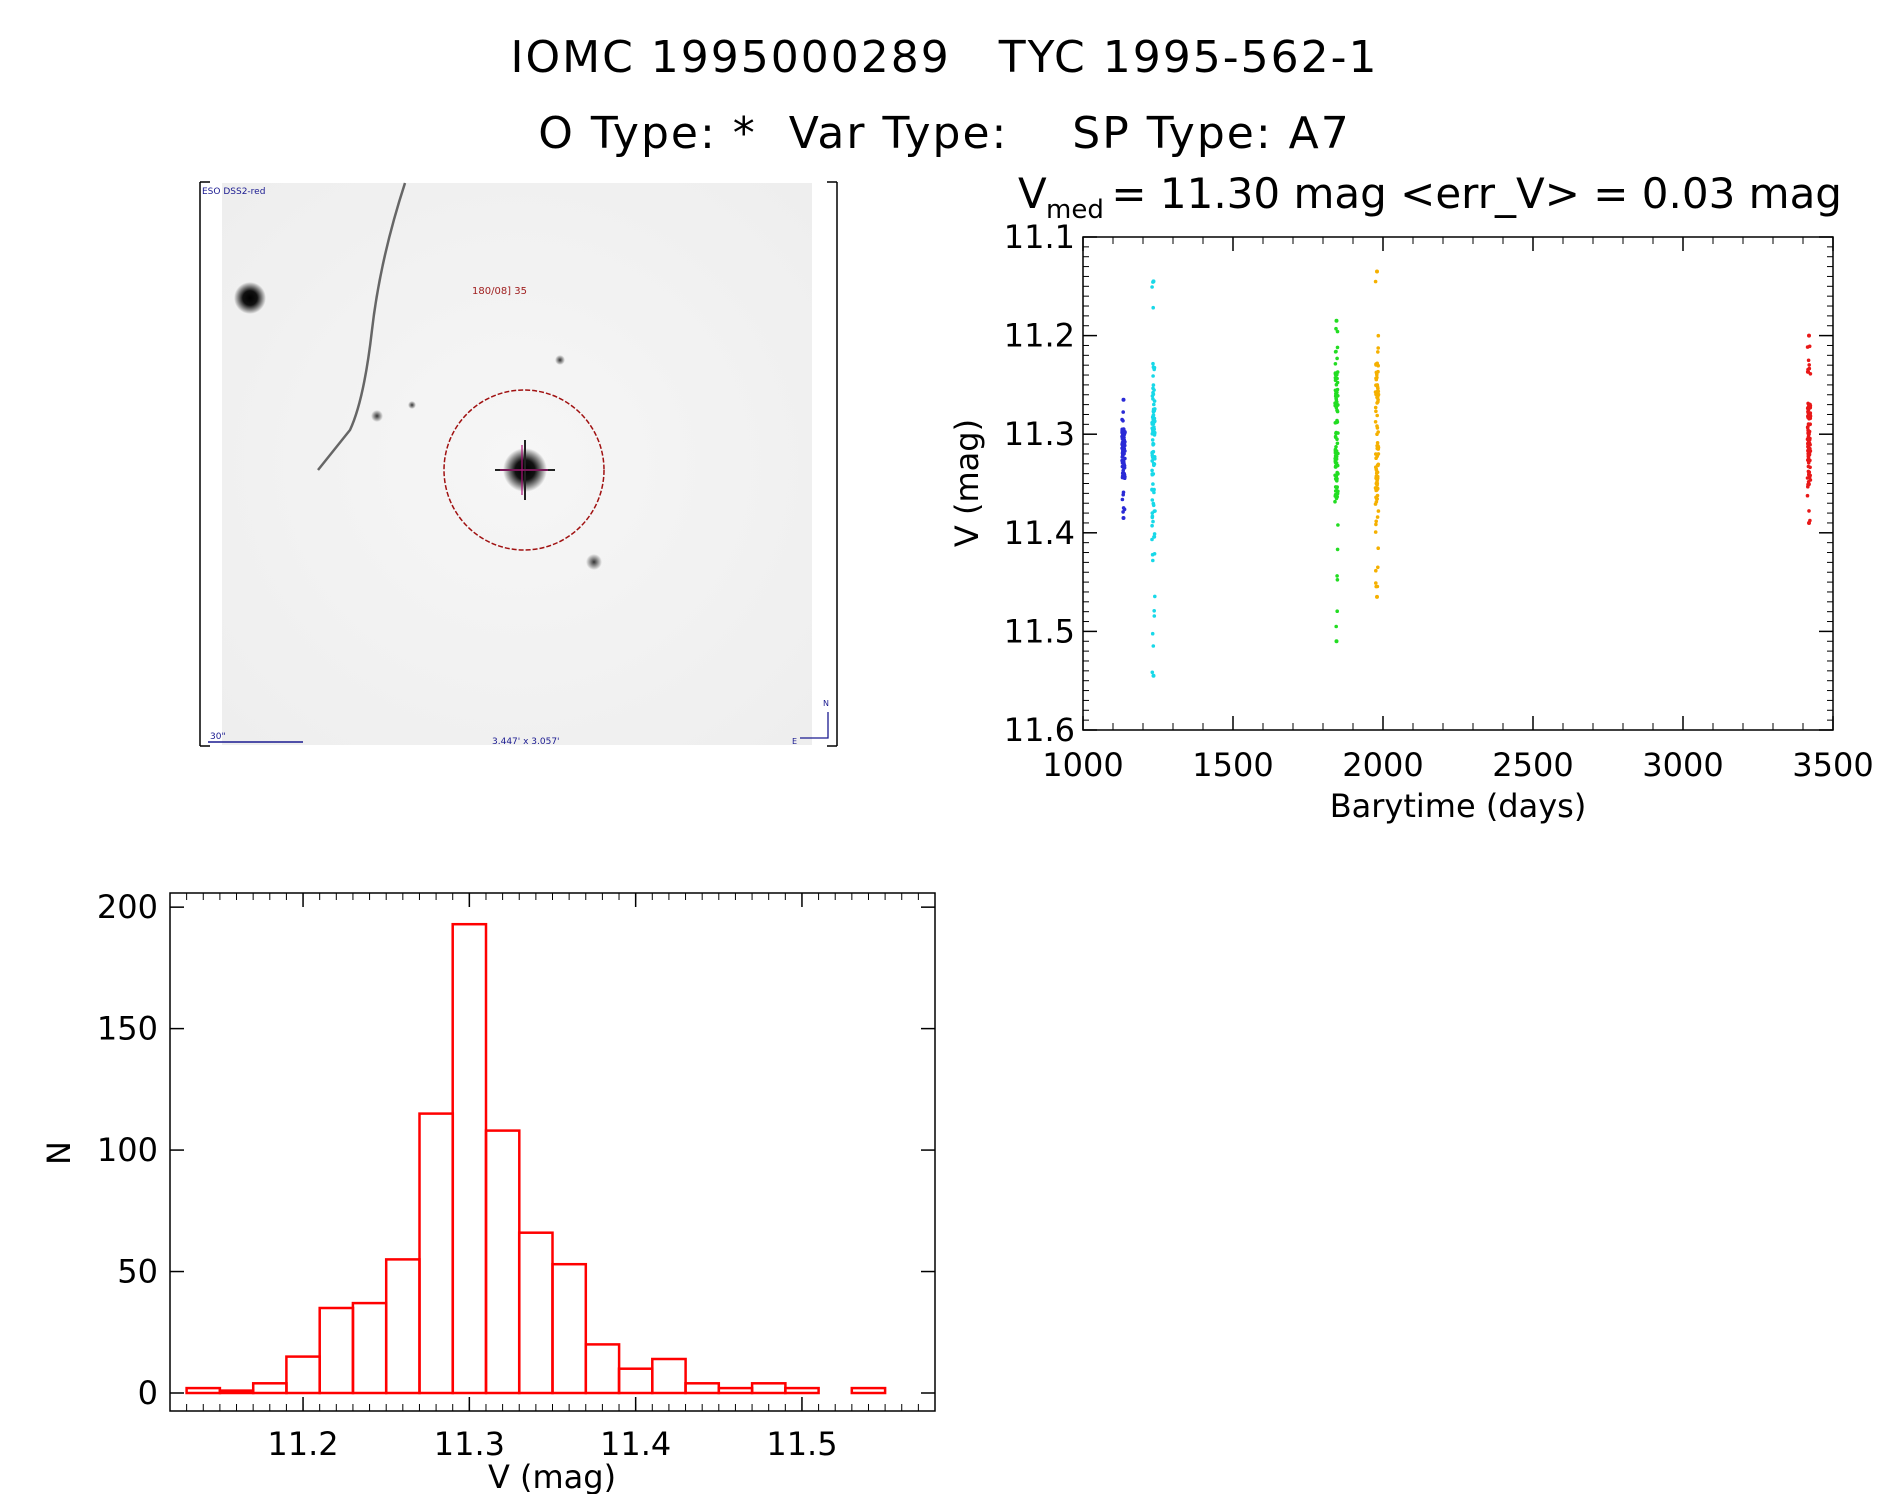 The image size is (1889, 1494). What do you see at coordinates (1032, 193) in the screenshot?
I see `light-curve-title-prefix: V` at bounding box center [1032, 193].